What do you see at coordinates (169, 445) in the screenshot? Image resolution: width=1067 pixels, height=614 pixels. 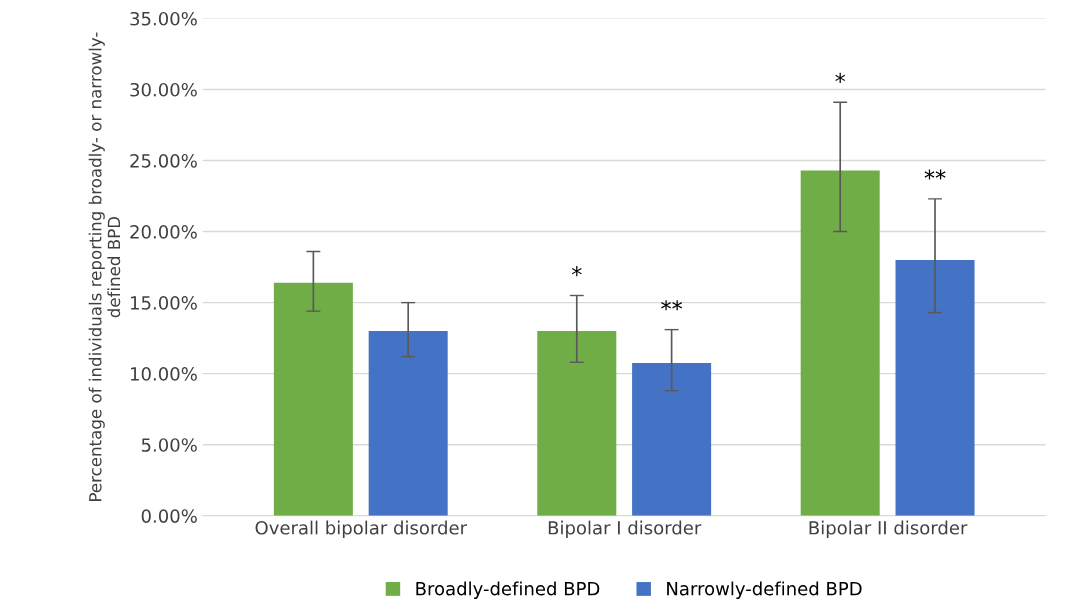 I see `y-tick-label: 5.00%` at bounding box center [169, 445].